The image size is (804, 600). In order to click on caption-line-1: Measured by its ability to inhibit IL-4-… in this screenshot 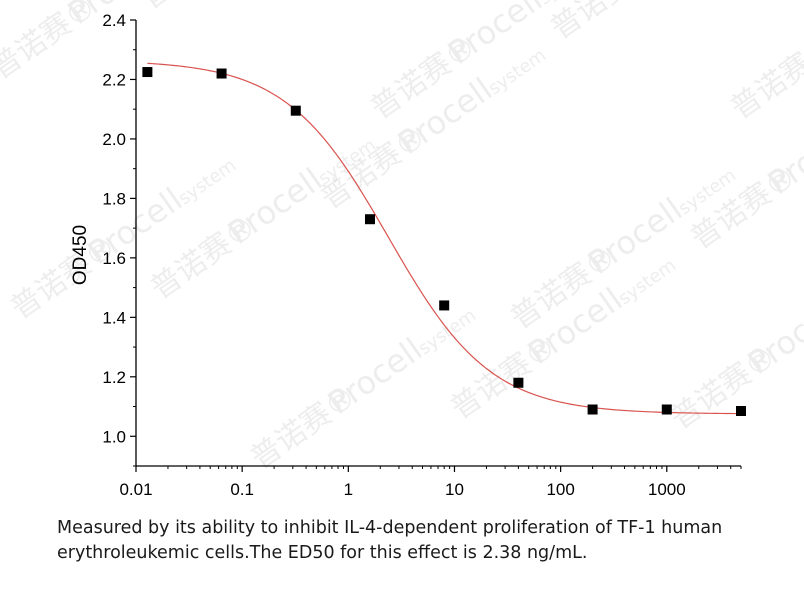, I will do `click(390, 528)`.